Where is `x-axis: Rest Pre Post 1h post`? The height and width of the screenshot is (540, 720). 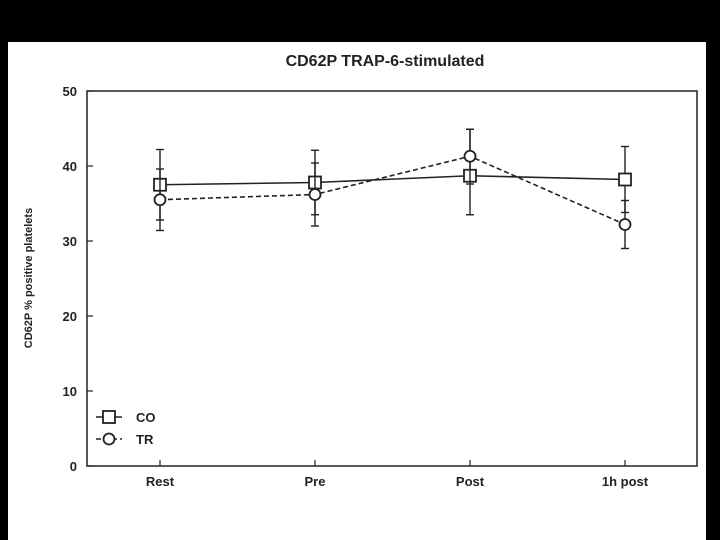 x-axis: Rest Pre Post 1h post is located at coordinates (397, 474).